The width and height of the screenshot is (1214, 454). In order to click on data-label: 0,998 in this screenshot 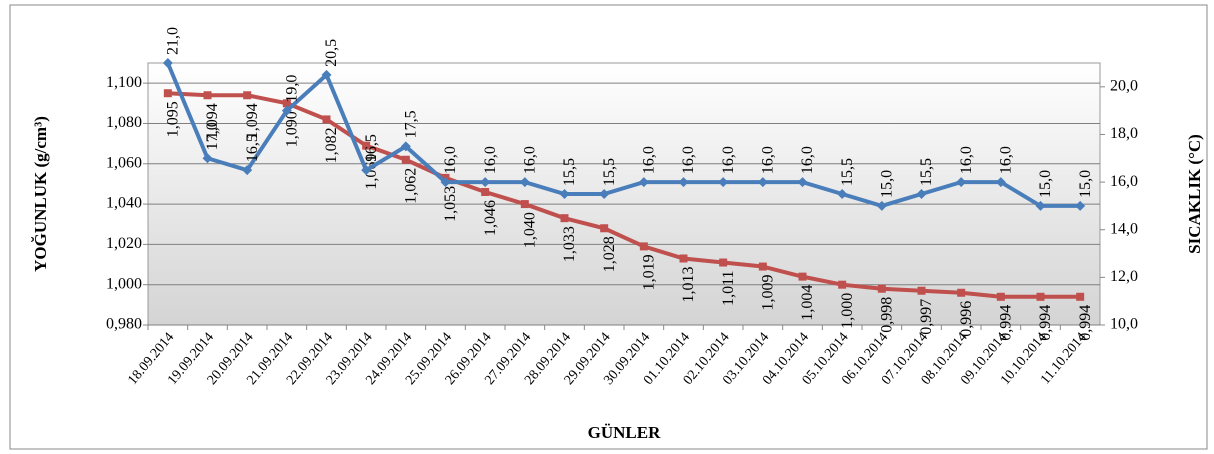, I will do `click(887, 315)`.